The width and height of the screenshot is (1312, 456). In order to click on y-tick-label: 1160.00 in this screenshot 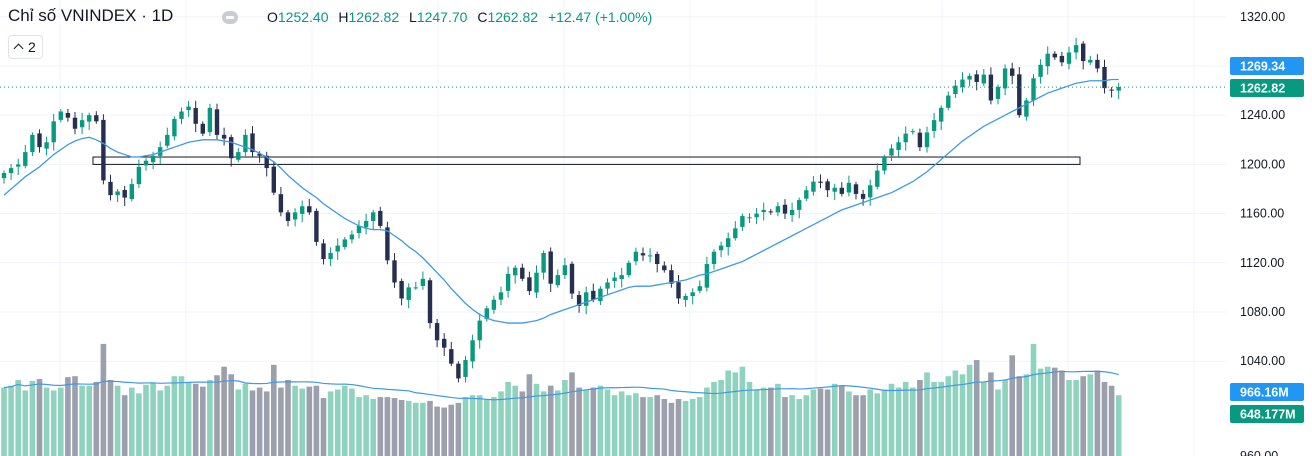, I will do `click(1262, 214)`.